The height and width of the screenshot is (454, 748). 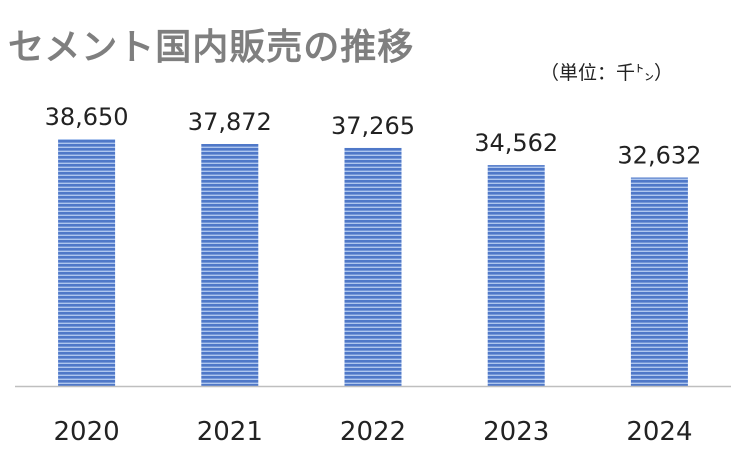 I want to click on bar-2021, so click(x=230, y=265).